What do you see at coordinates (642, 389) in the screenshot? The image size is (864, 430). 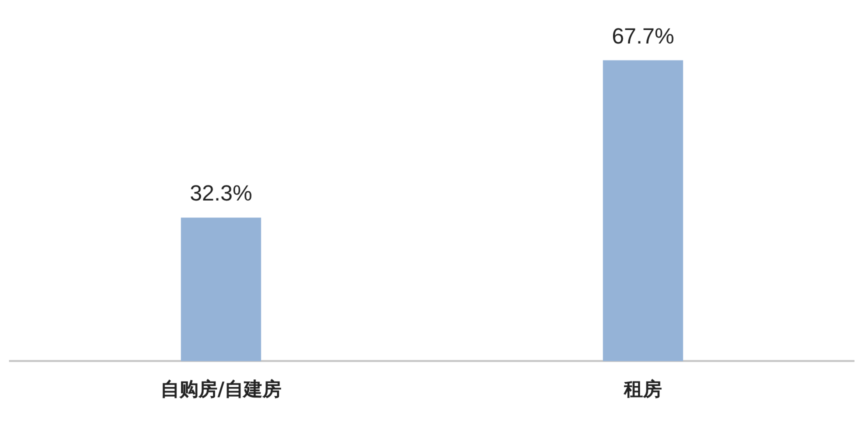 I see `x-tick-label: 租房` at bounding box center [642, 389].